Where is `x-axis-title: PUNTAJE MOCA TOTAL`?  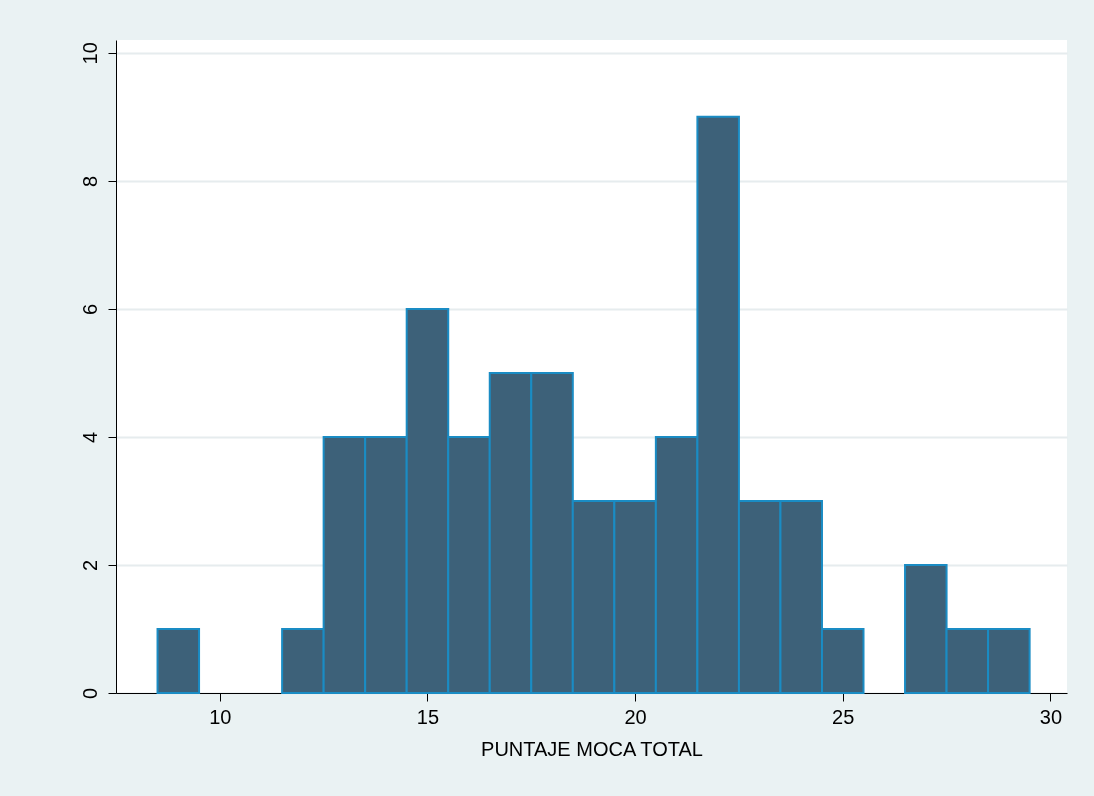
x-axis-title: PUNTAJE MOCA TOTAL is located at coordinates (592, 748).